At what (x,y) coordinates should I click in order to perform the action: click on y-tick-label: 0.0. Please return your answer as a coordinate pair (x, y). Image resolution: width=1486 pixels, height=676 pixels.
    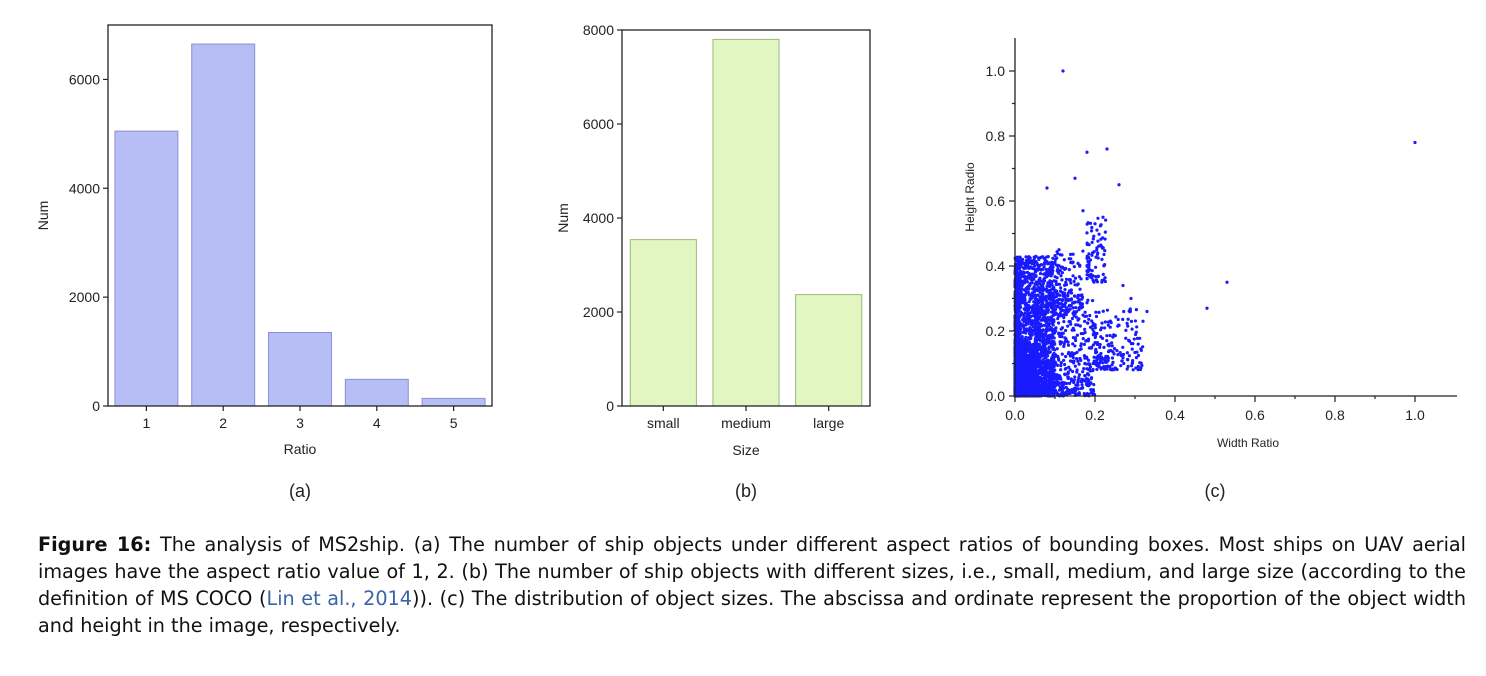
    Looking at the image, I should click on (996, 396).